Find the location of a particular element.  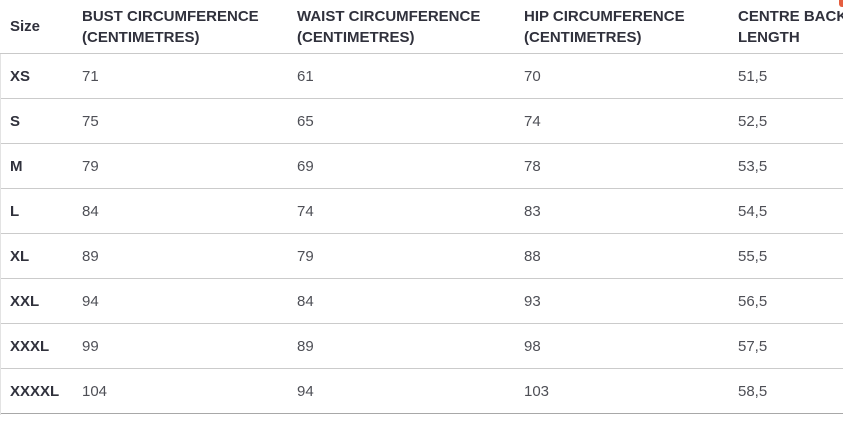

table-row-m: M 79 69 78 53,5 is located at coordinates (421, 166).